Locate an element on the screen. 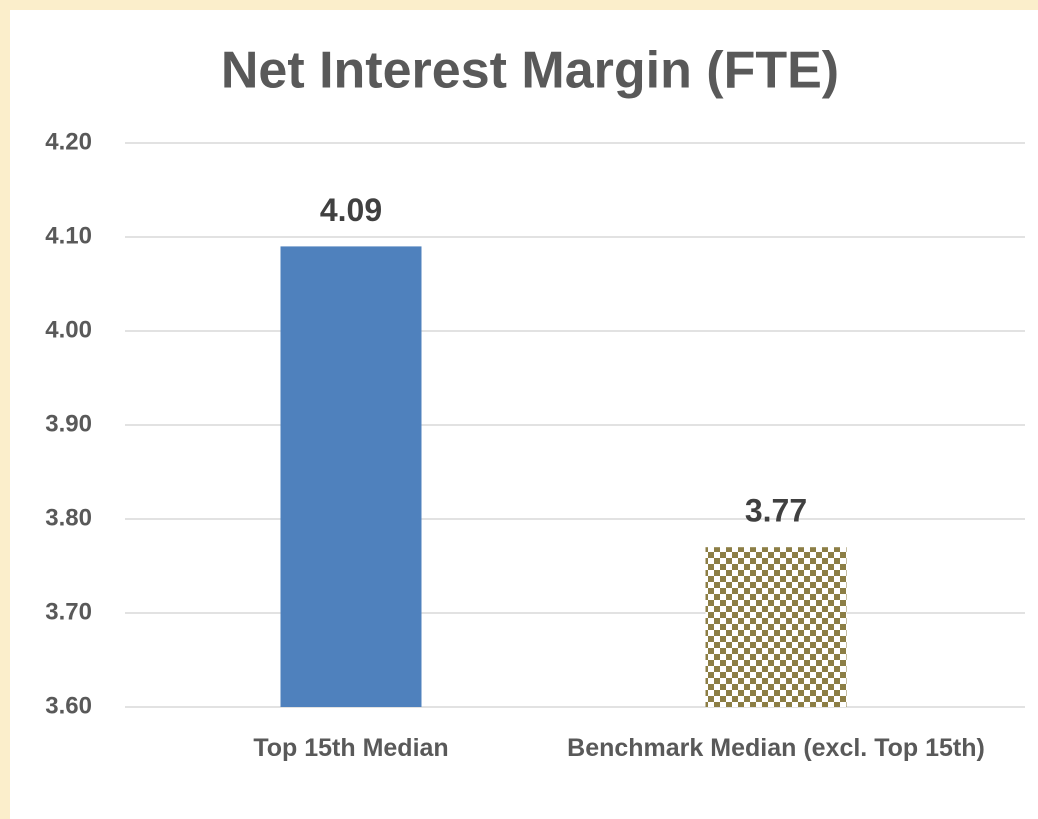  y-tick-label: 3.80 is located at coordinates (68, 517).